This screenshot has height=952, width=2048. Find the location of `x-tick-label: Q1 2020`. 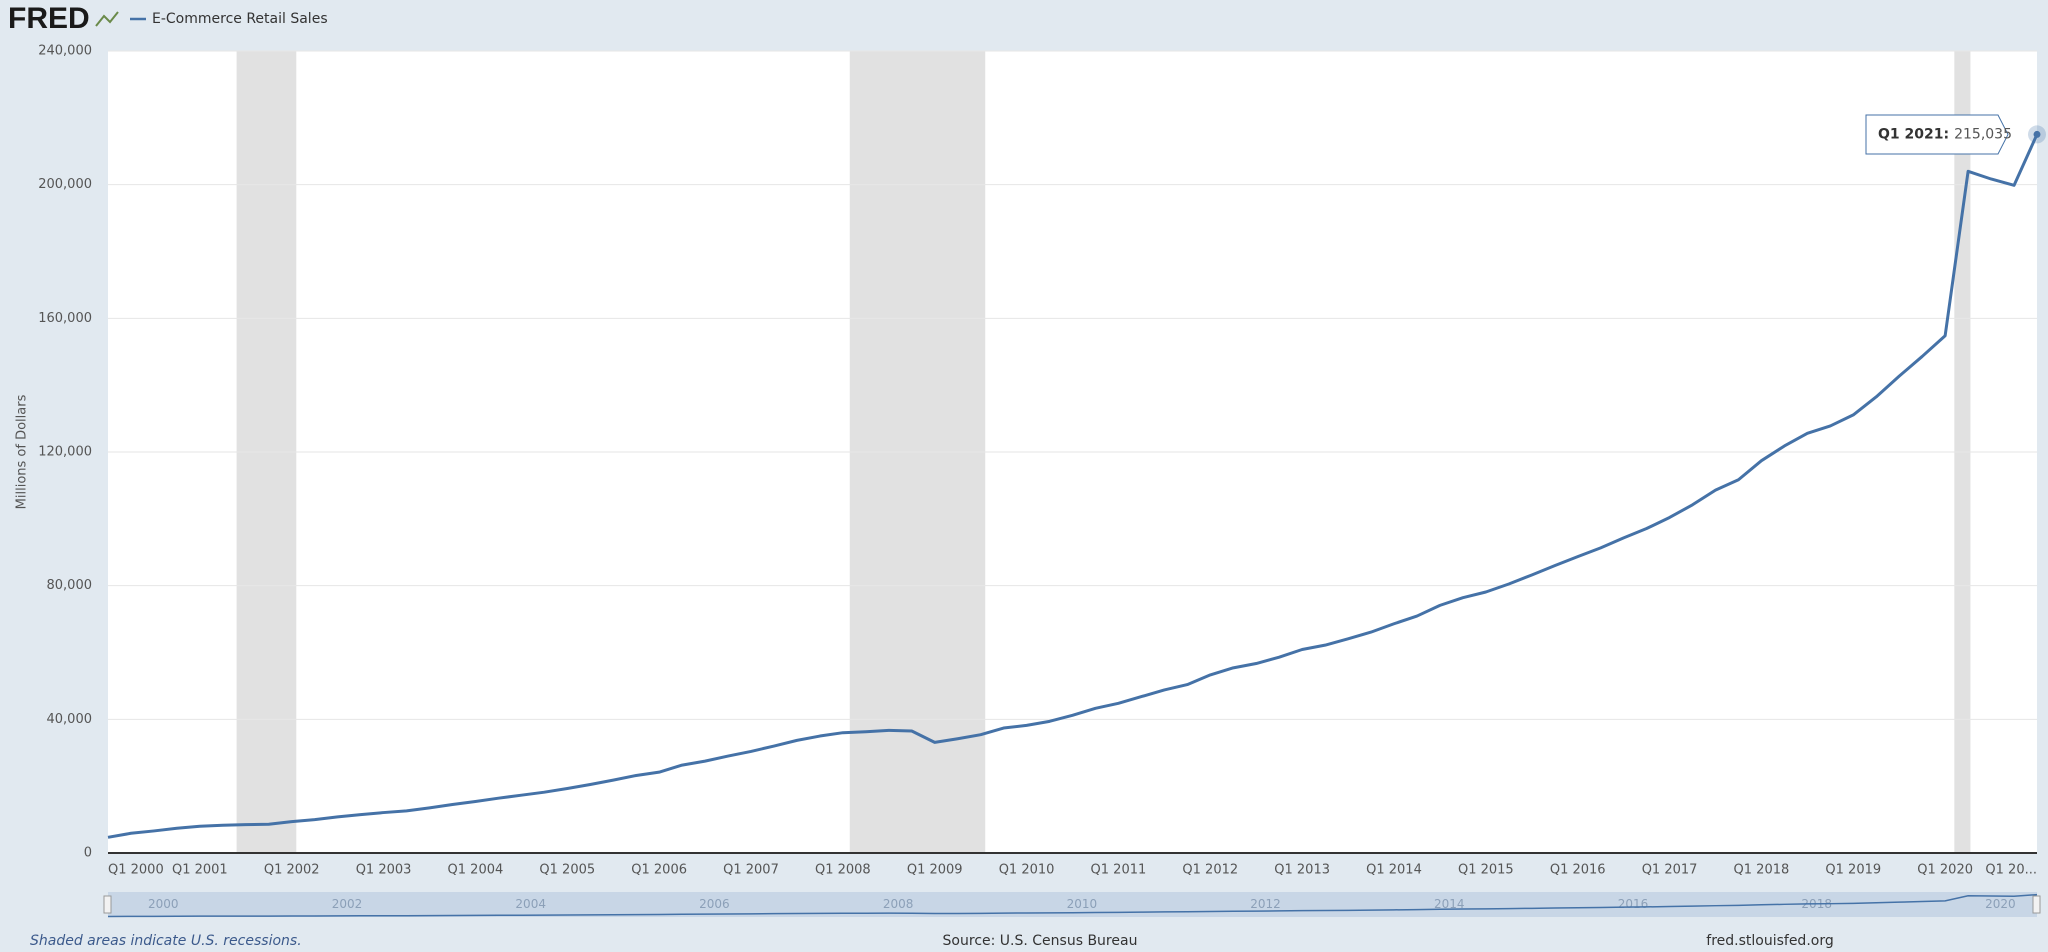

x-tick-label: Q1 2020 is located at coordinates (1945, 870).